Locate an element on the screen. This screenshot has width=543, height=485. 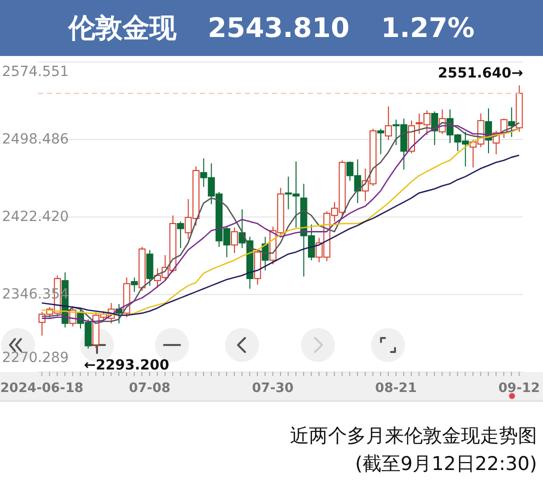
y-tick-label: 2422.420 is located at coordinates (35, 217).